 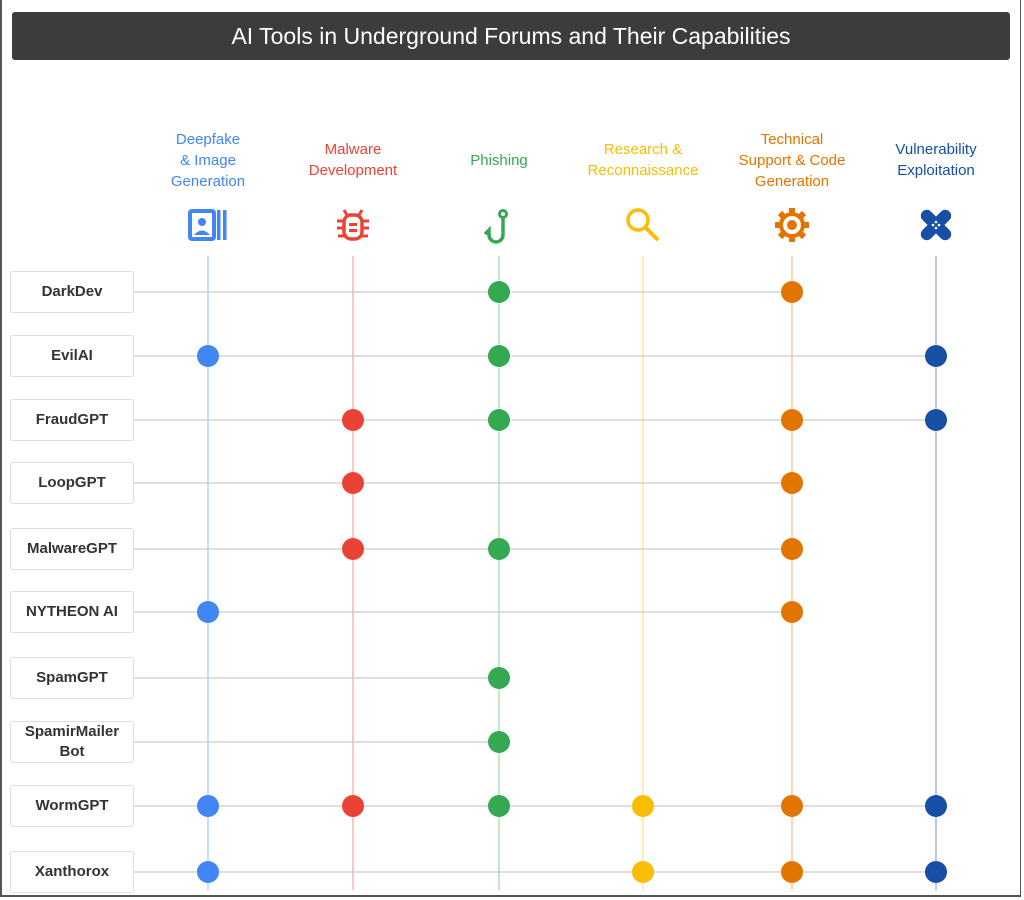 What do you see at coordinates (353, 225) in the screenshot?
I see `bug-icon` at bounding box center [353, 225].